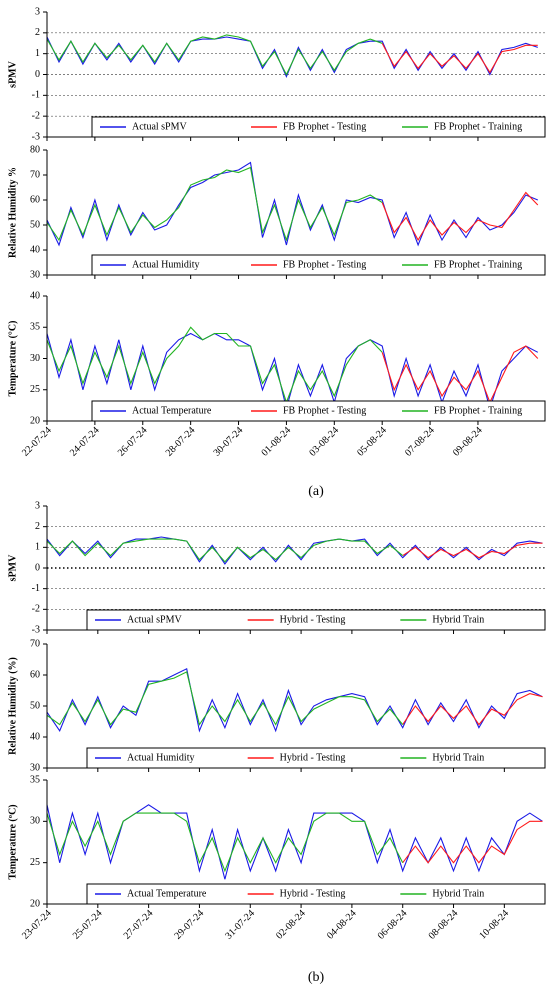 The height and width of the screenshot is (989, 550). I want to click on x-tick-label: 10-08-24, so click(494, 925).